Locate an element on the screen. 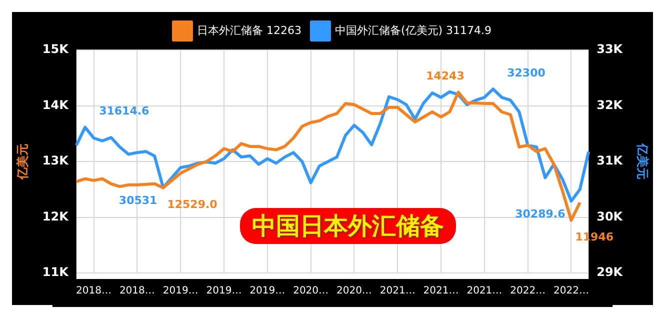 This screenshot has height=321, width=665. y-axis-title: 亿美元 is located at coordinates (22, 162).